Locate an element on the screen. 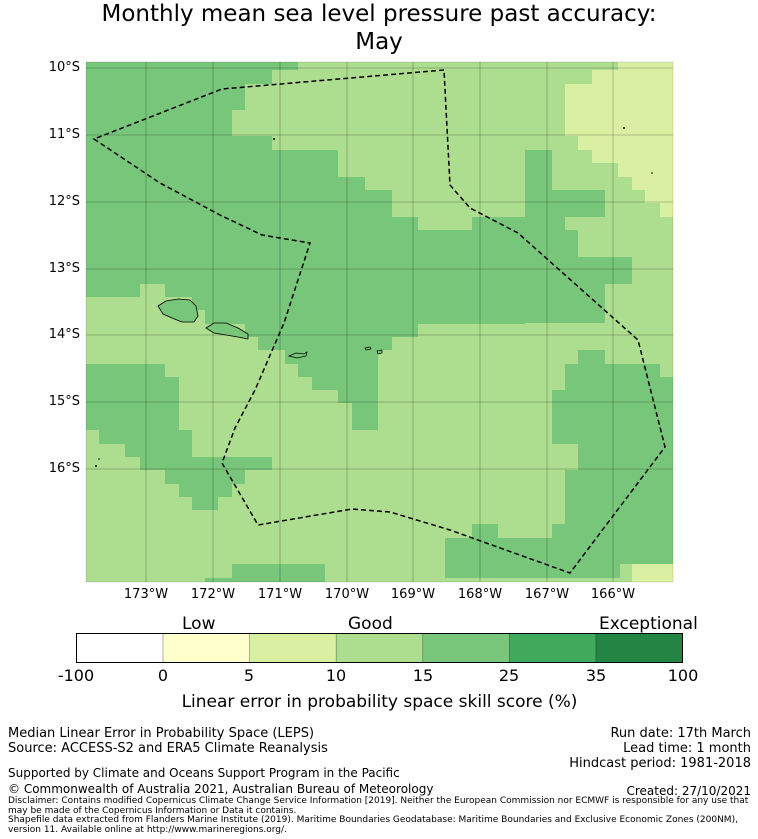 The width and height of the screenshot is (758, 839). lat-label: 10°S is located at coordinates (64, 67).